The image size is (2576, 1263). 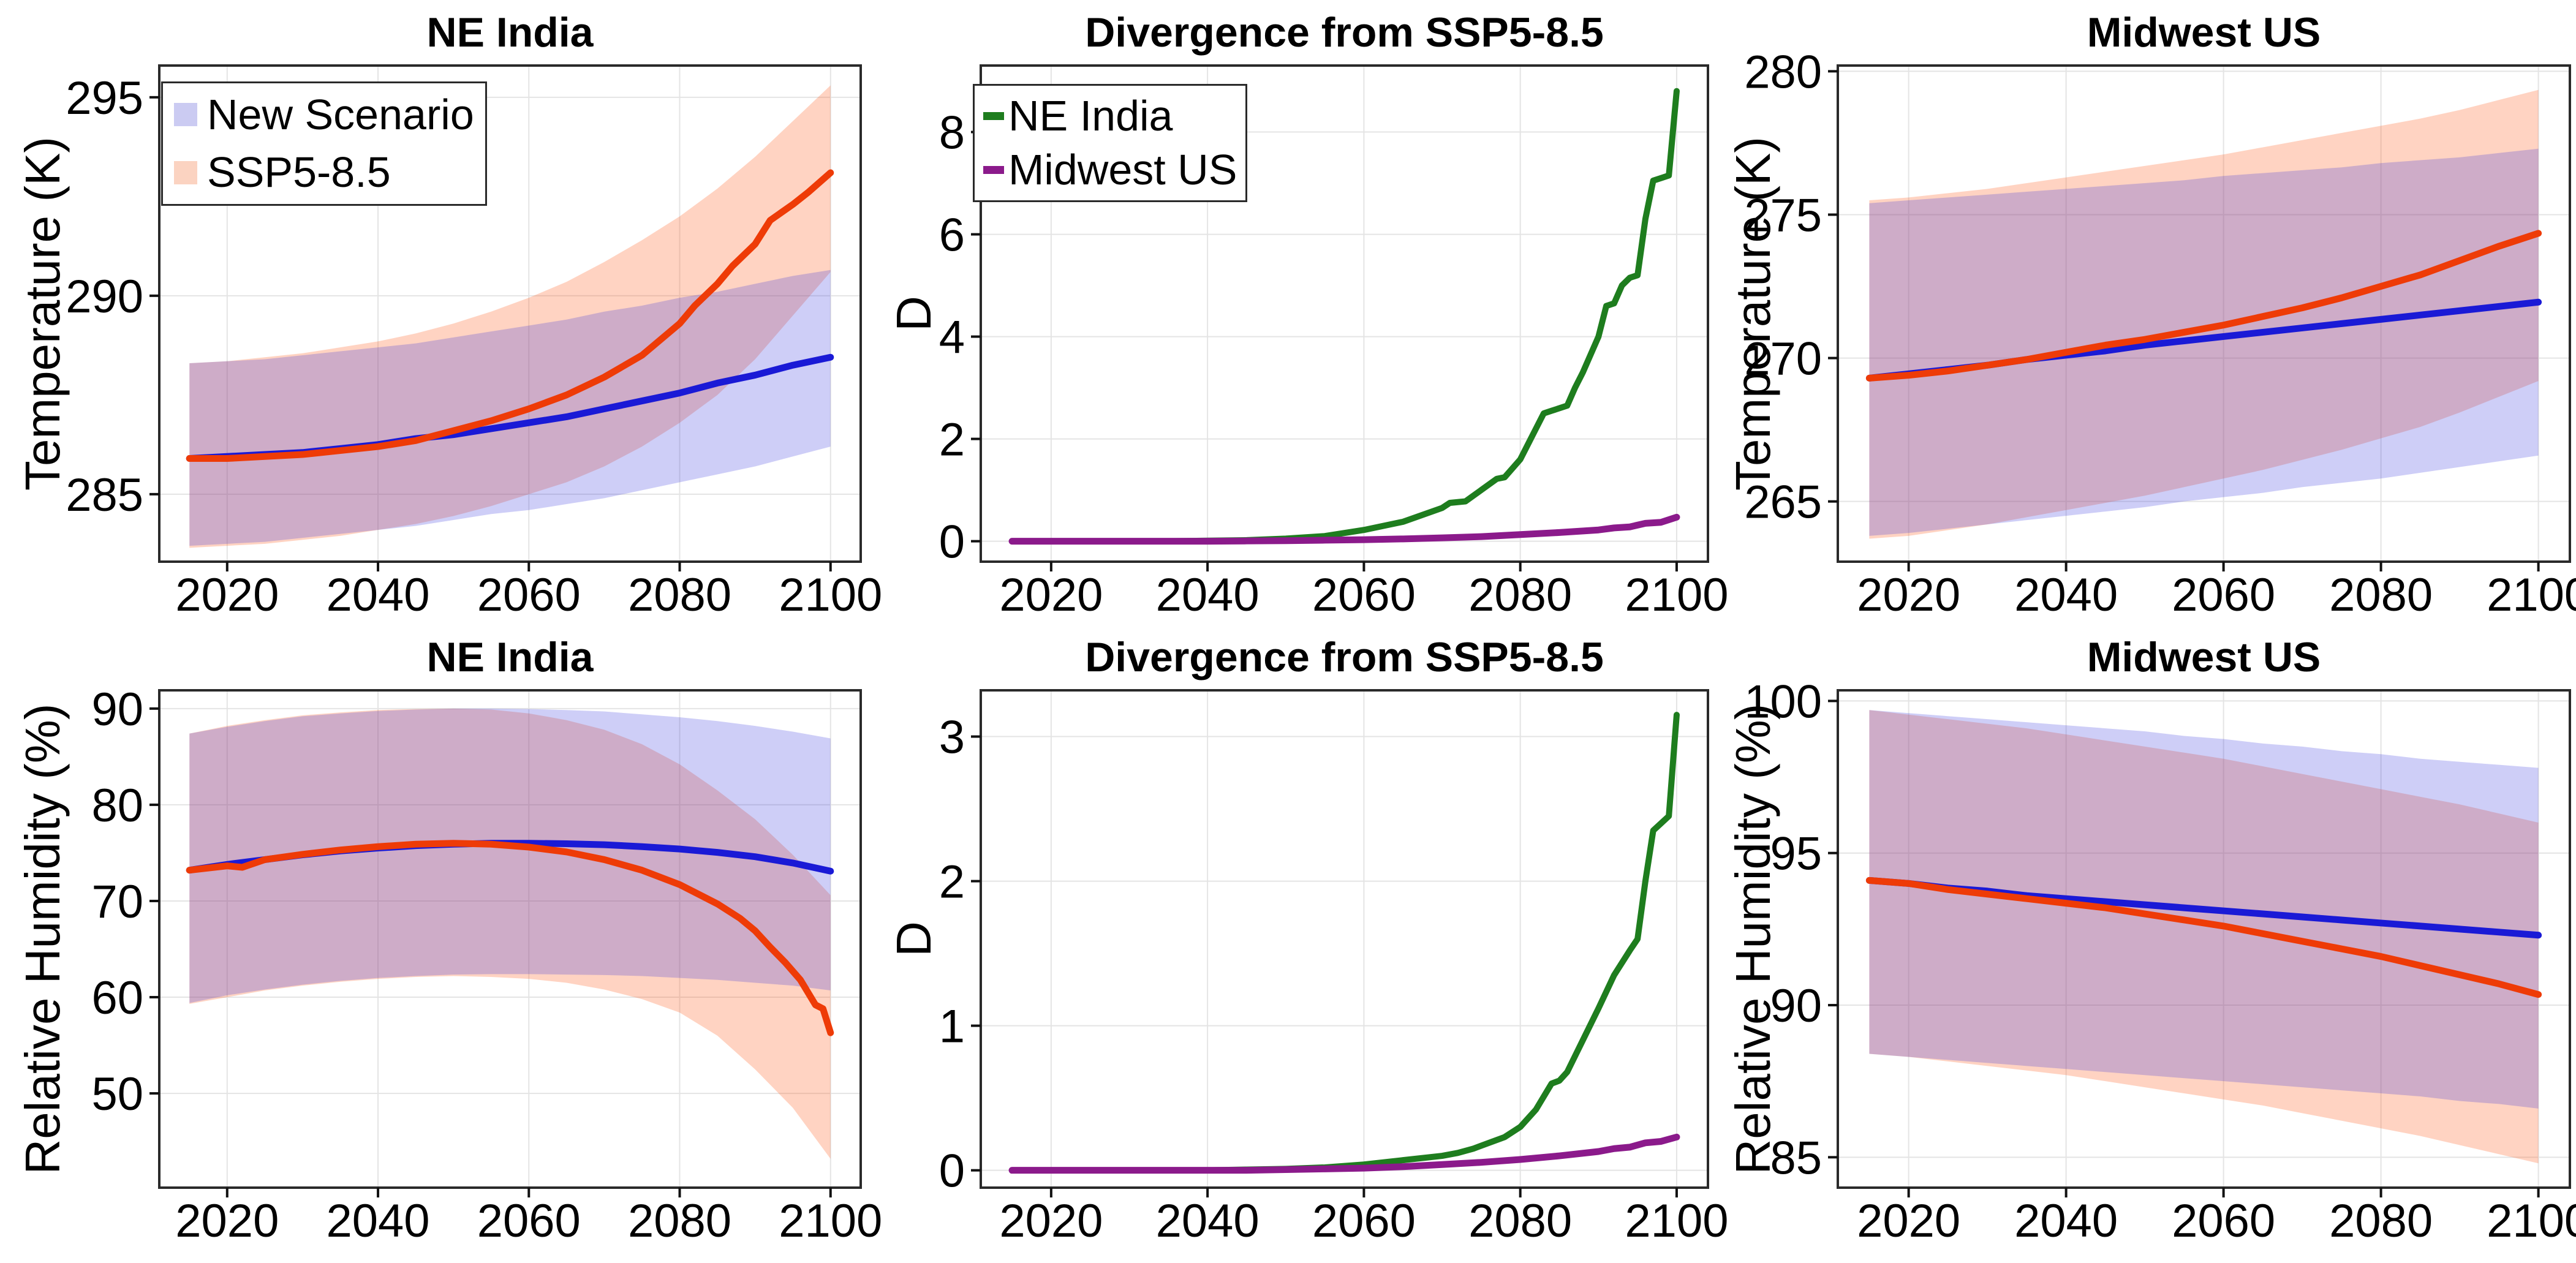 I want to click on legend-item-ssp585: SSP5-8.5, so click(x=324, y=172).